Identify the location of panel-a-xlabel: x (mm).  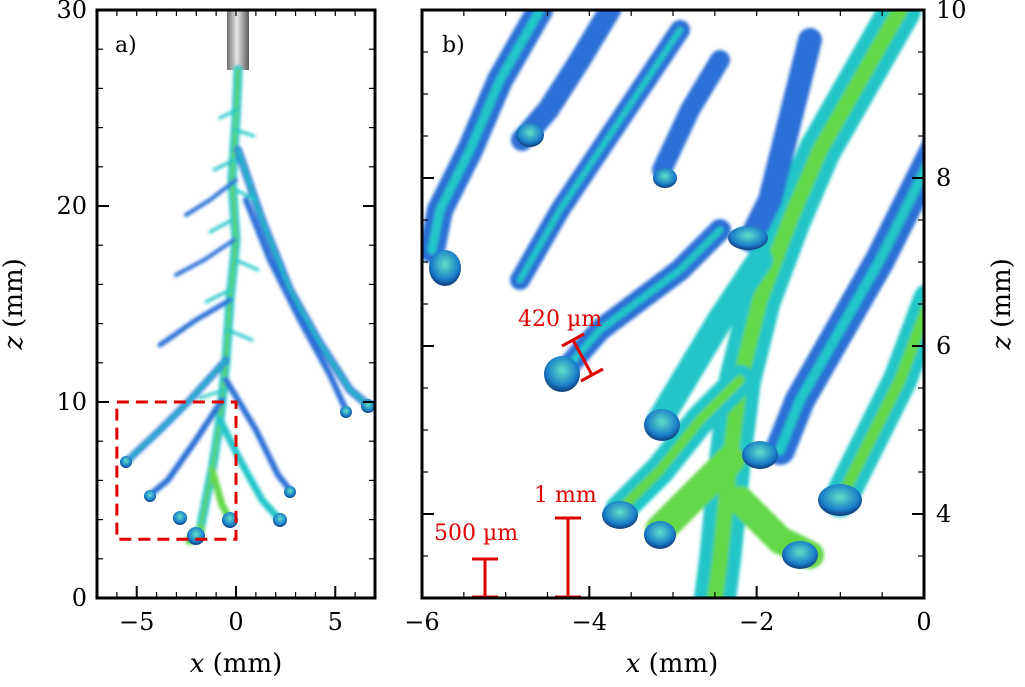
(236, 664).